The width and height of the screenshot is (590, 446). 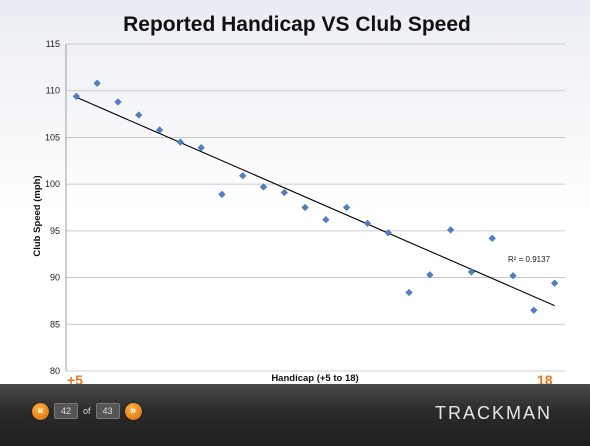 I want to click on current-page-field: 42, so click(x=66, y=411).